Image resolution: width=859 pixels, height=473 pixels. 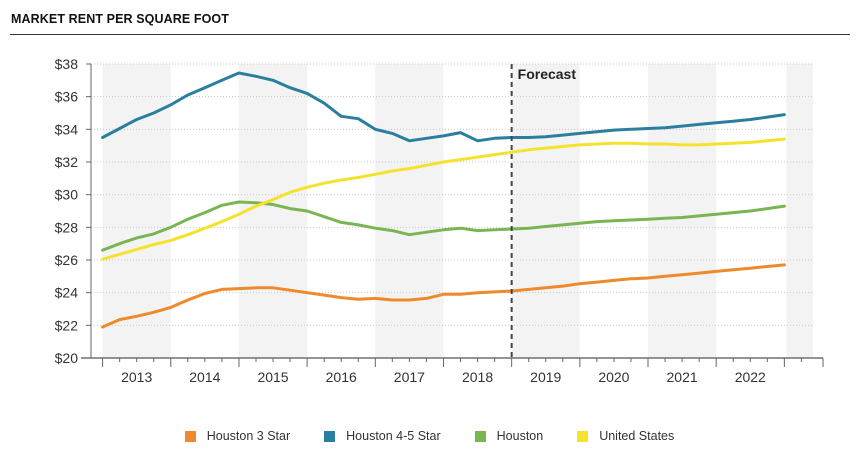 What do you see at coordinates (67, 260) in the screenshot?
I see `y-tick-label: $26` at bounding box center [67, 260].